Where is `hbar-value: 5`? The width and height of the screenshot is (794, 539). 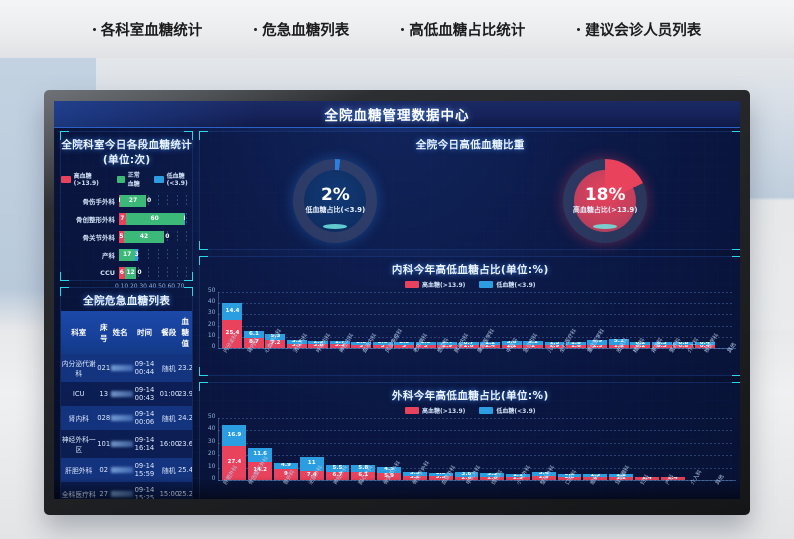 hbar-value: 5 is located at coordinates (121, 236).